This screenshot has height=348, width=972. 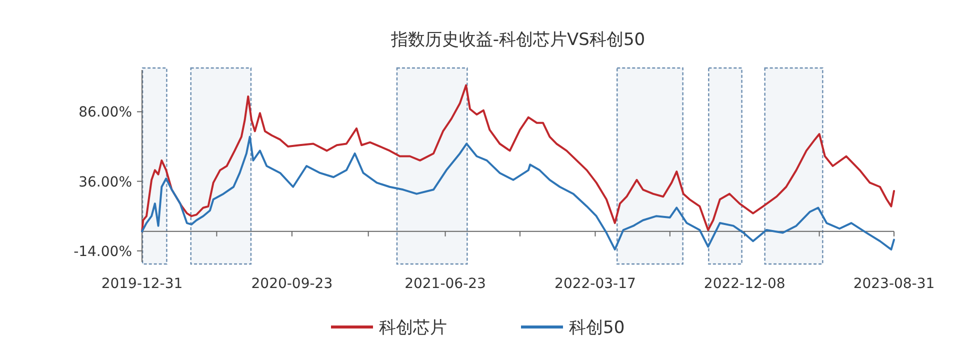 What do you see at coordinates (103, 252) in the screenshot?
I see `y-tick-label: -14.00%` at bounding box center [103, 252].